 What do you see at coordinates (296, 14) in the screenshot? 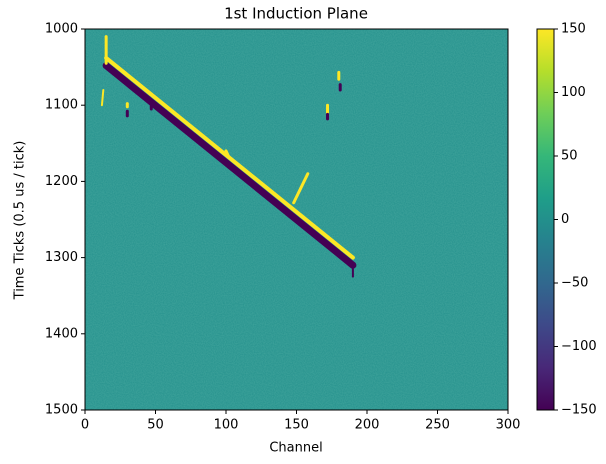
I see `chart-title: 1st Induction Plane` at bounding box center [296, 14].